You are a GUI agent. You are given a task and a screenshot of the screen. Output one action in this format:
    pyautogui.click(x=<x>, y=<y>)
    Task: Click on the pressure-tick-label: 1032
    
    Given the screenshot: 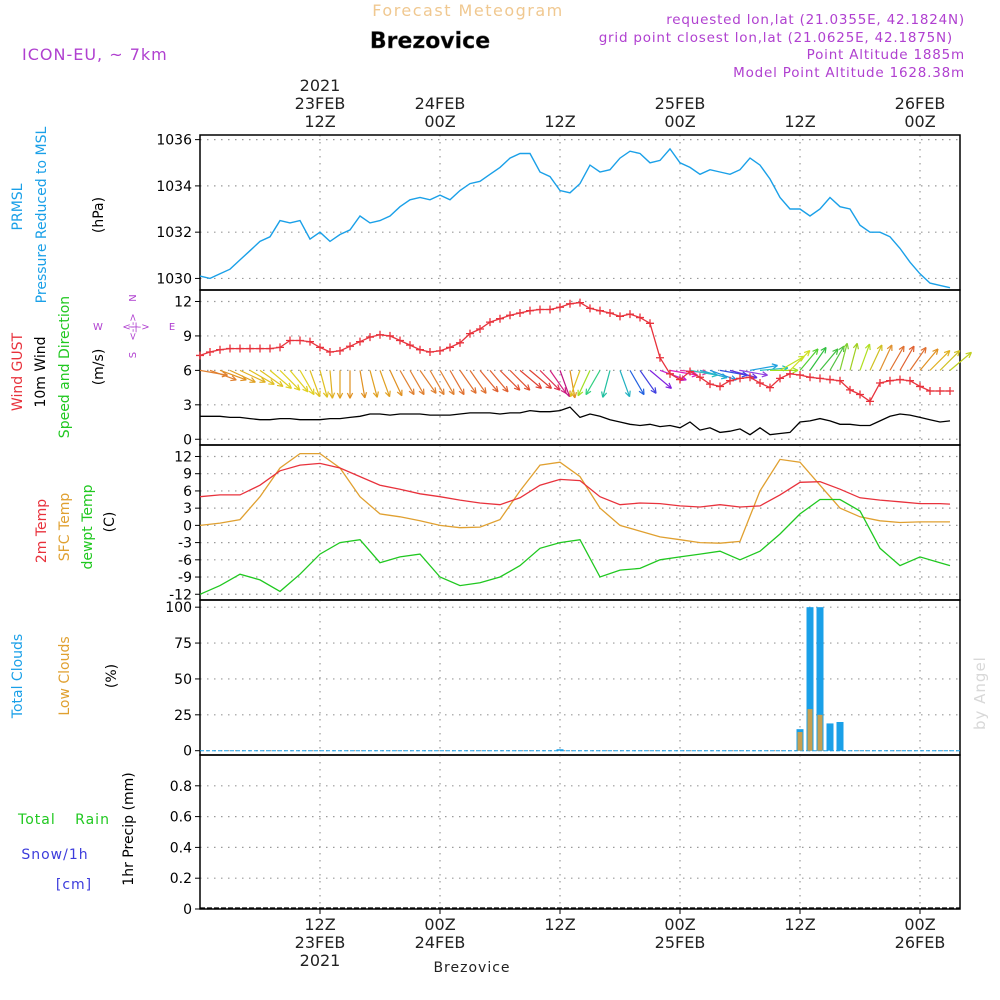 What is the action you would take?
    pyautogui.click(x=174, y=233)
    